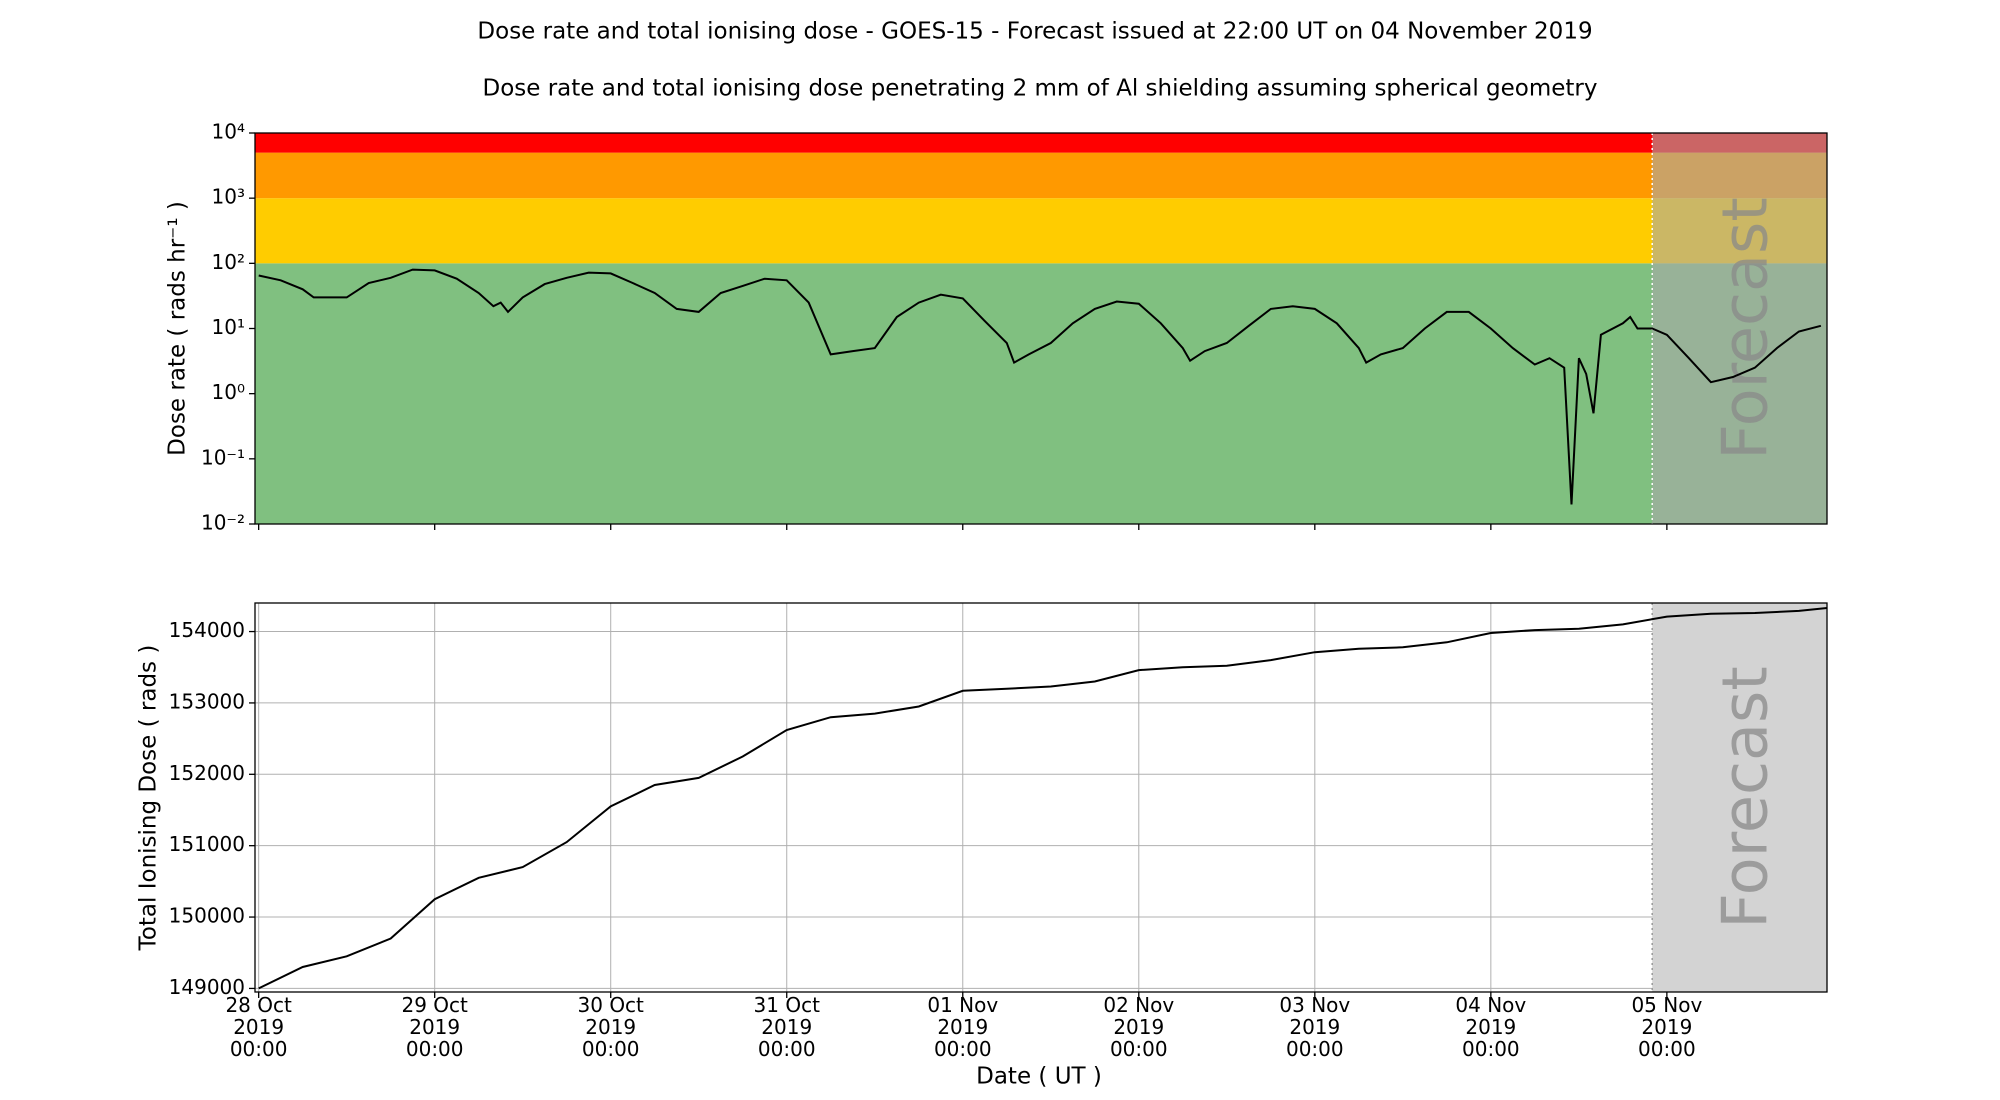 The image size is (2000, 1100). Describe the element at coordinates (1315, 1027) in the screenshot. I see `x-tick-label: 03 Nov 2019 00:00` at that location.